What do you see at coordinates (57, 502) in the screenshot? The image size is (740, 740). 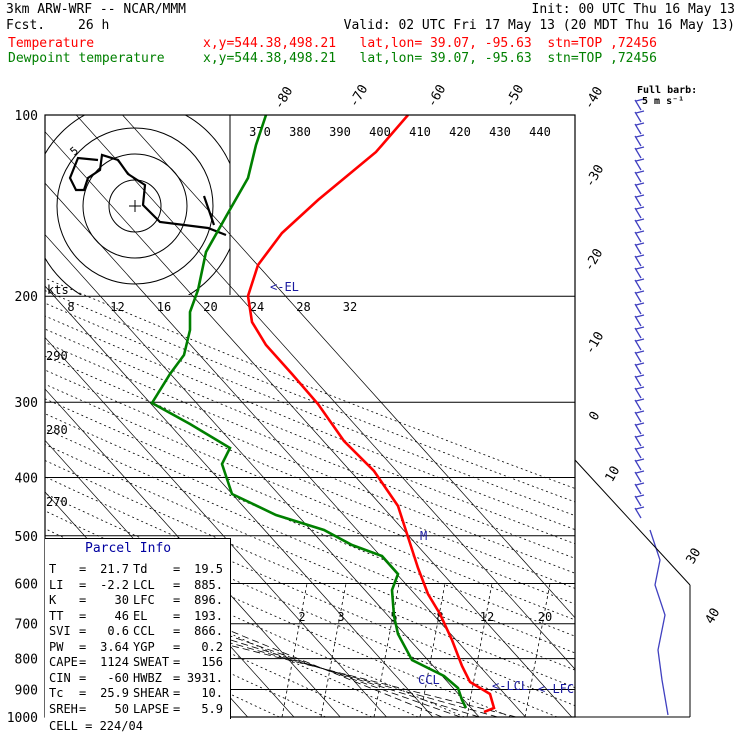 I see `theta-label: 270` at bounding box center [57, 502].